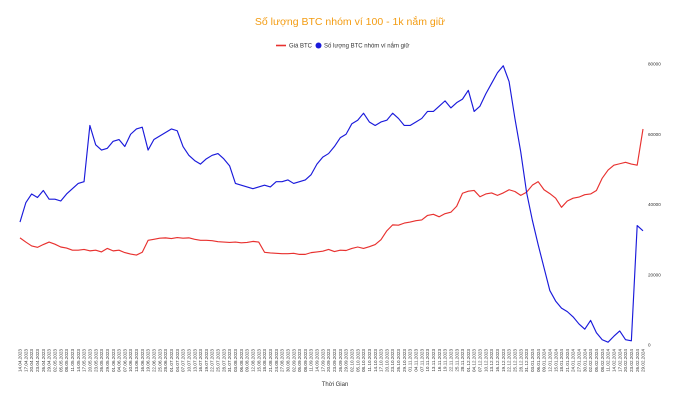 The width and height of the screenshot is (680, 401). I want to click on y-tick-label: 80000, so click(654, 64).